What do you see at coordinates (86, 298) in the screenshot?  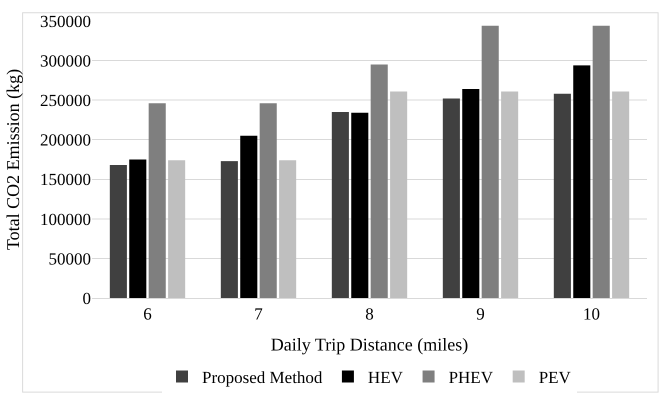 I see `y-tick-label: 0` at bounding box center [86, 298].